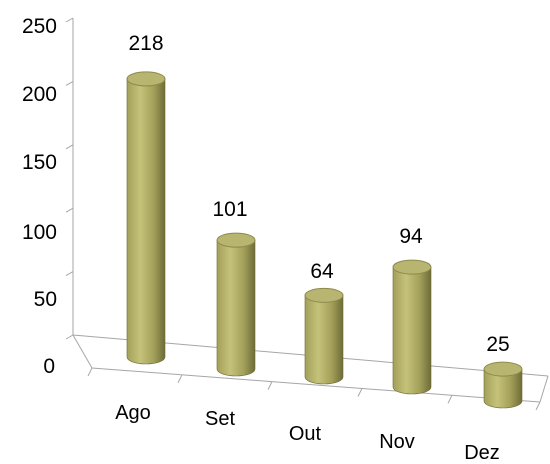  Describe the element at coordinates (411, 236) in the screenshot. I see `data-label-nov: 94` at that location.